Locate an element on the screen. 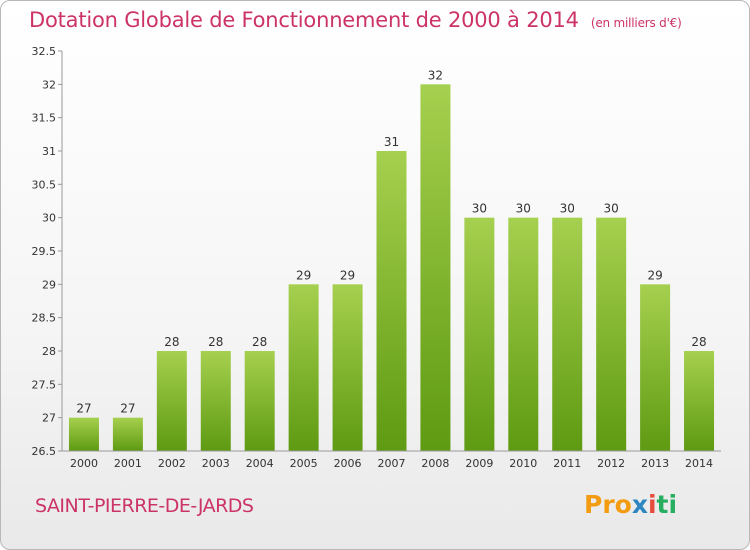 The width and height of the screenshot is (750, 550). x-tick-label: 2000 is located at coordinates (84, 463).